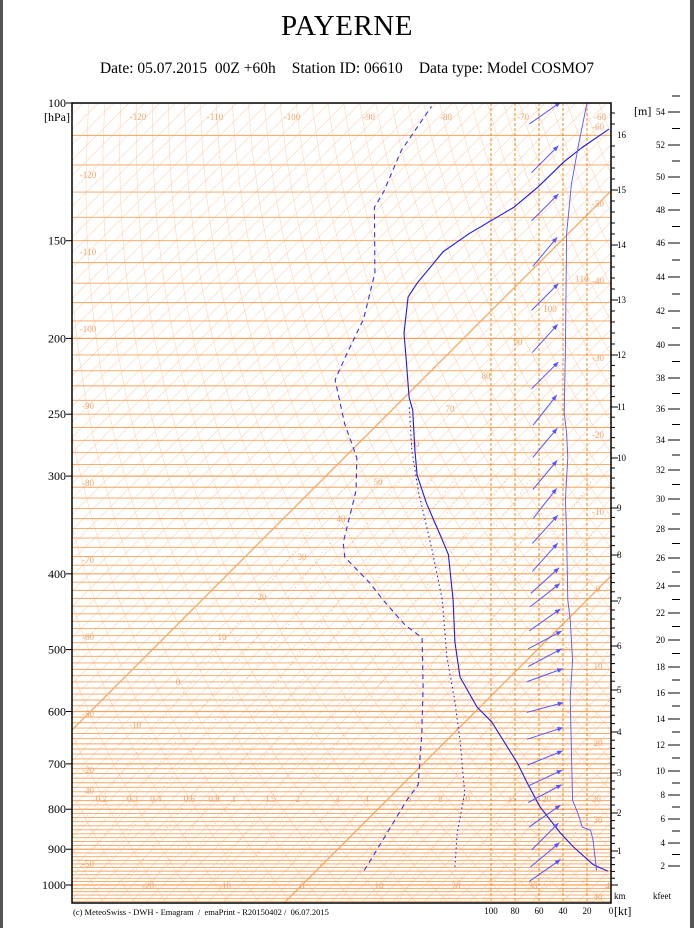 The width and height of the screenshot is (694, 928). What do you see at coordinates (519, 342) in the screenshot?
I see `dry-adiabat-label: 90` at bounding box center [519, 342].